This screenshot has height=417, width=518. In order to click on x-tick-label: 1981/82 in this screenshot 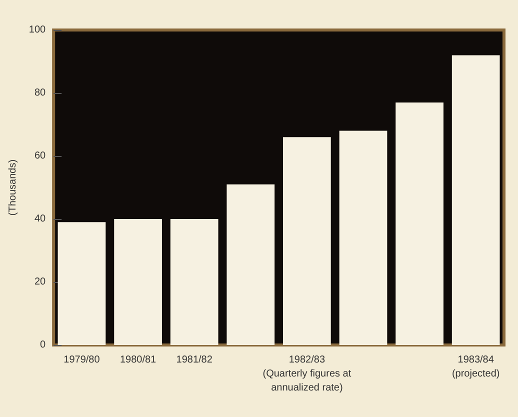, I will do `click(194, 360)`.